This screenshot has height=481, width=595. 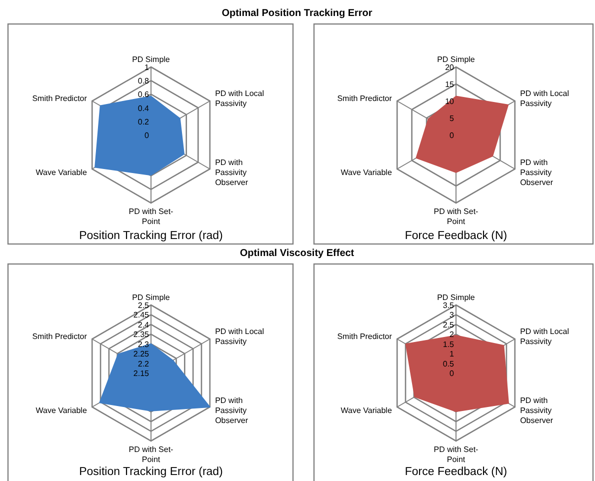 I want to click on y-tick-label: 0.8, so click(x=144, y=81).